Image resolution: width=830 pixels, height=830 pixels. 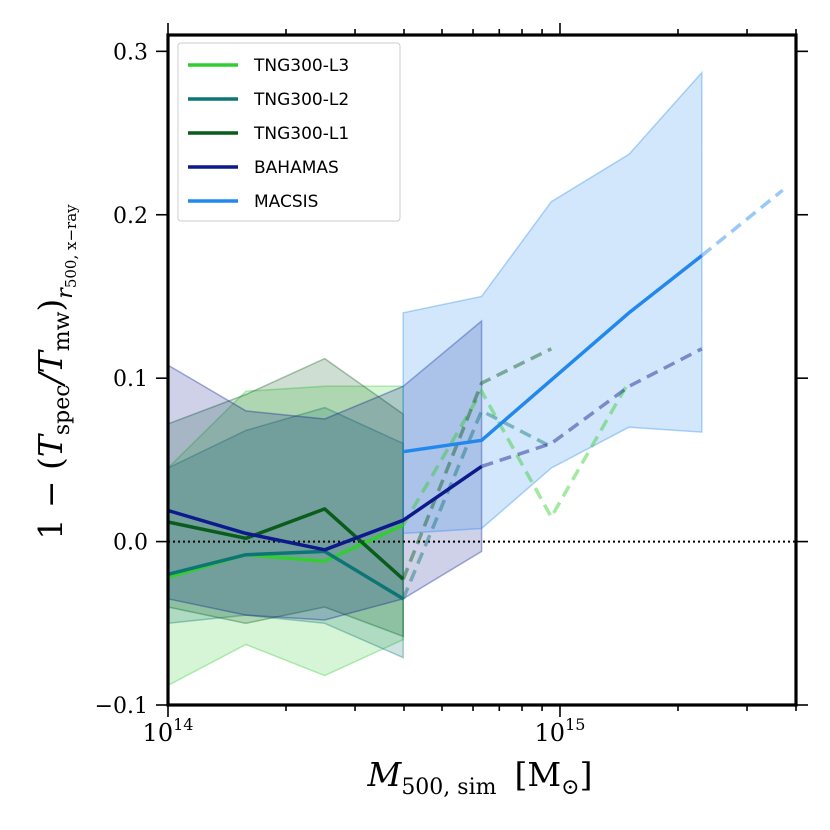 I want to click on y-axis-label-t2: T, so click(x=50, y=360).